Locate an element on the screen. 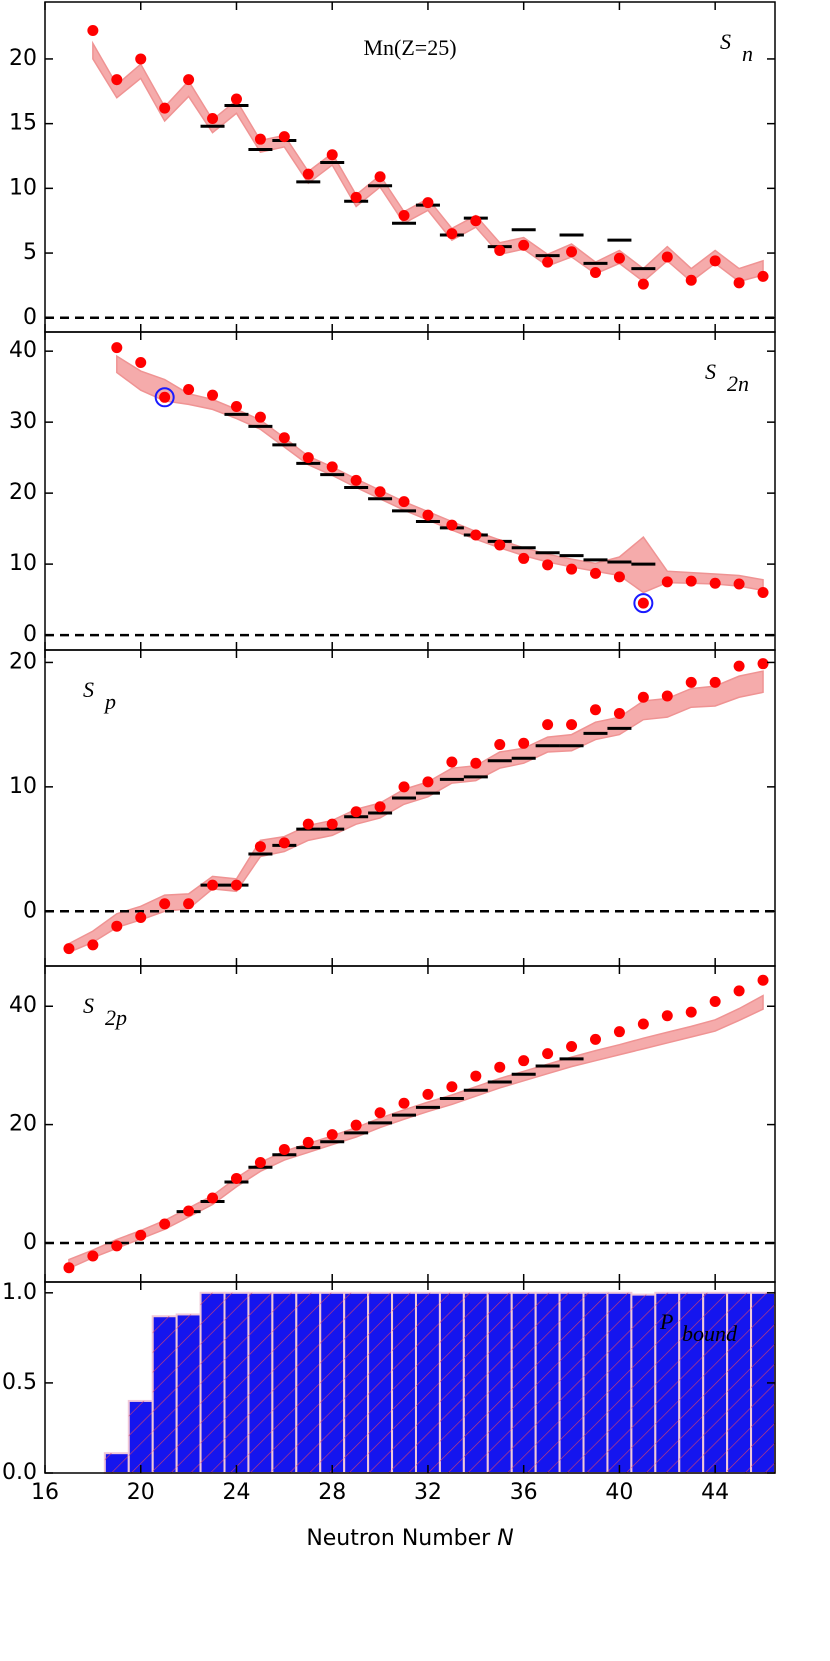 This screenshot has width=830, height=1661. y-tick-label: 0 is located at coordinates (30, 634).